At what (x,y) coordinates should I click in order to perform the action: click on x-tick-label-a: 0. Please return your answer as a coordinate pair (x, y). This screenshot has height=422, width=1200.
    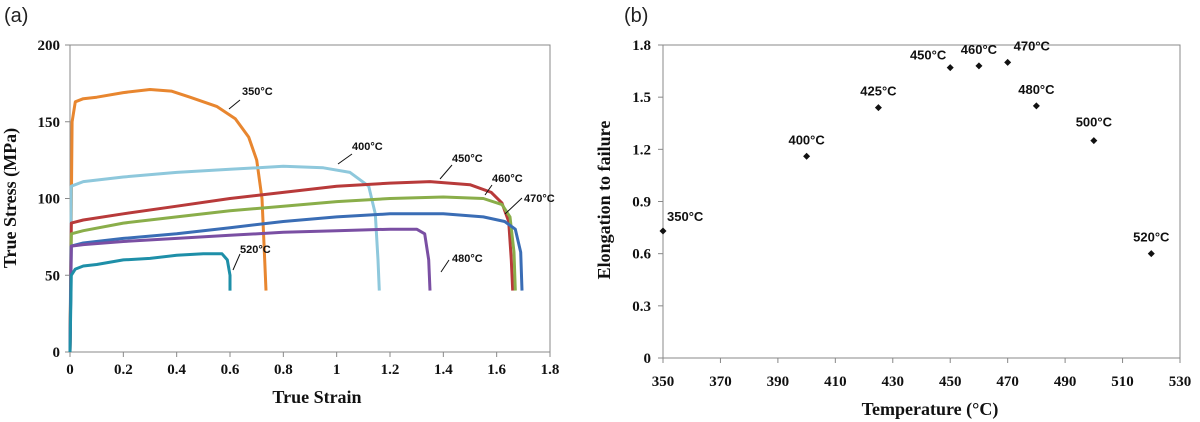
    Looking at the image, I should click on (70, 370).